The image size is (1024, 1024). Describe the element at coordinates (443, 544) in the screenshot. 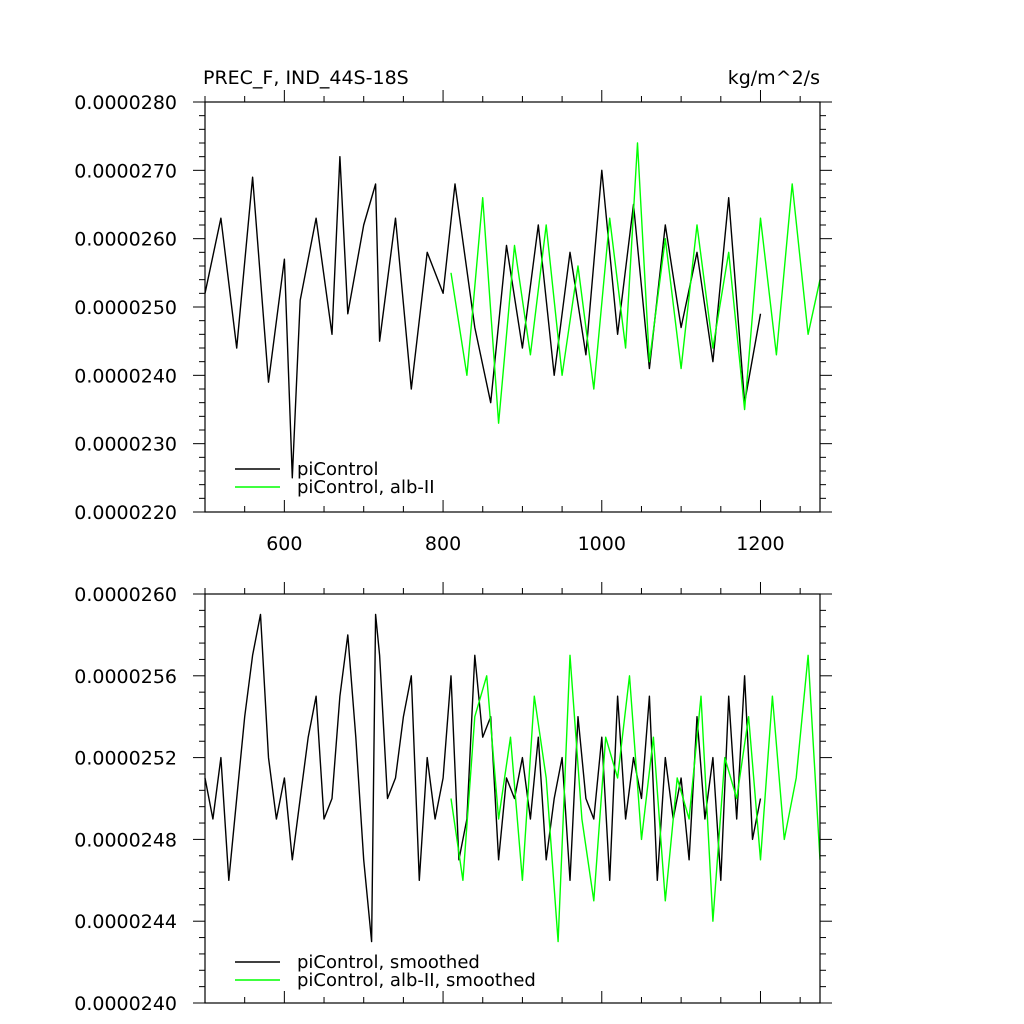

I see `x-tick-label: 800` at that location.